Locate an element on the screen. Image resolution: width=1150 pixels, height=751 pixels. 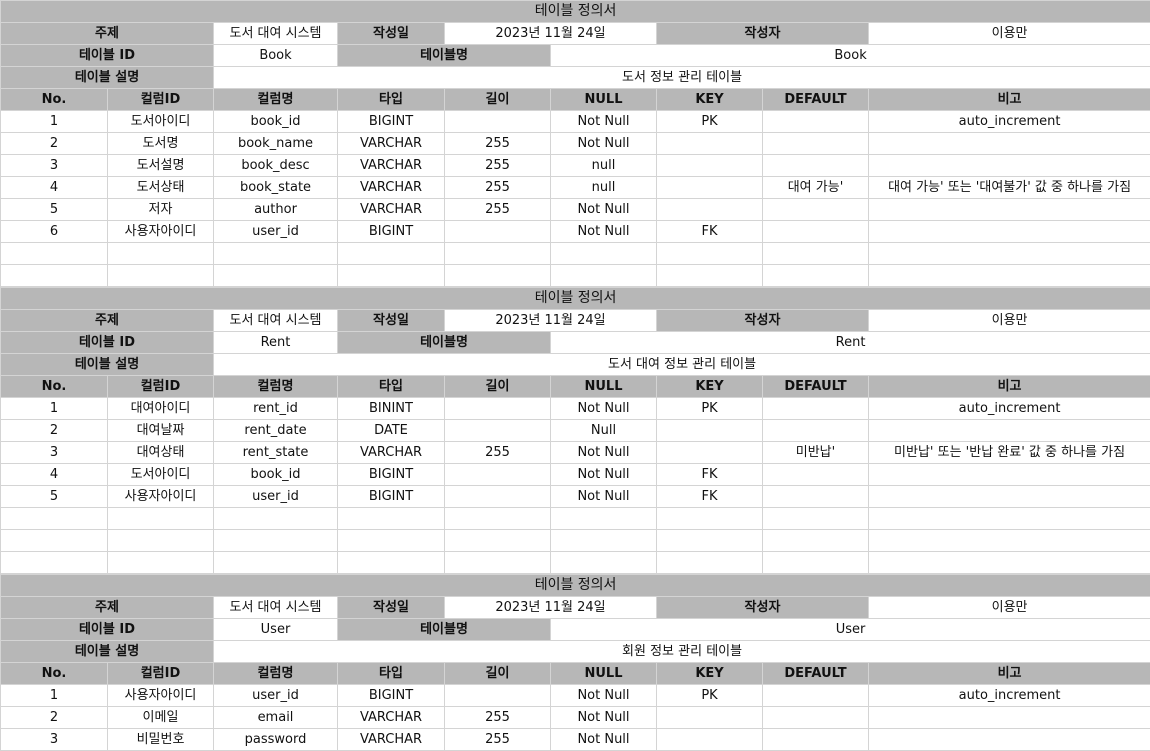
table-id-label: 테이블 ID is located at coordinates (107, 630).